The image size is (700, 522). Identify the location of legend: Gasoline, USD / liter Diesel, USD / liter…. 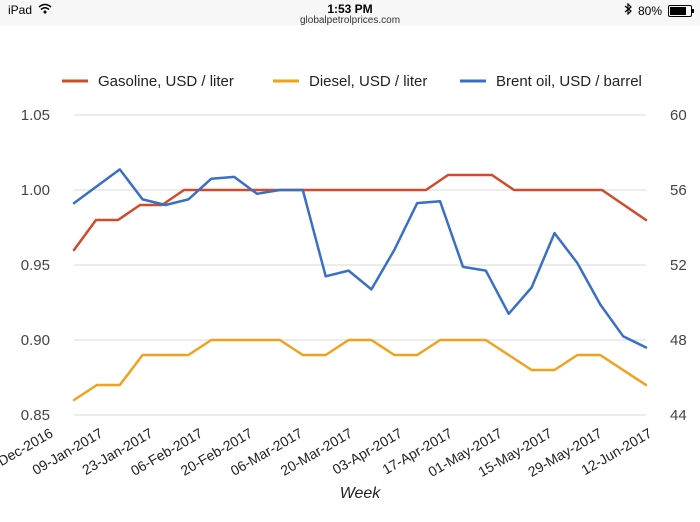
(352, 81).